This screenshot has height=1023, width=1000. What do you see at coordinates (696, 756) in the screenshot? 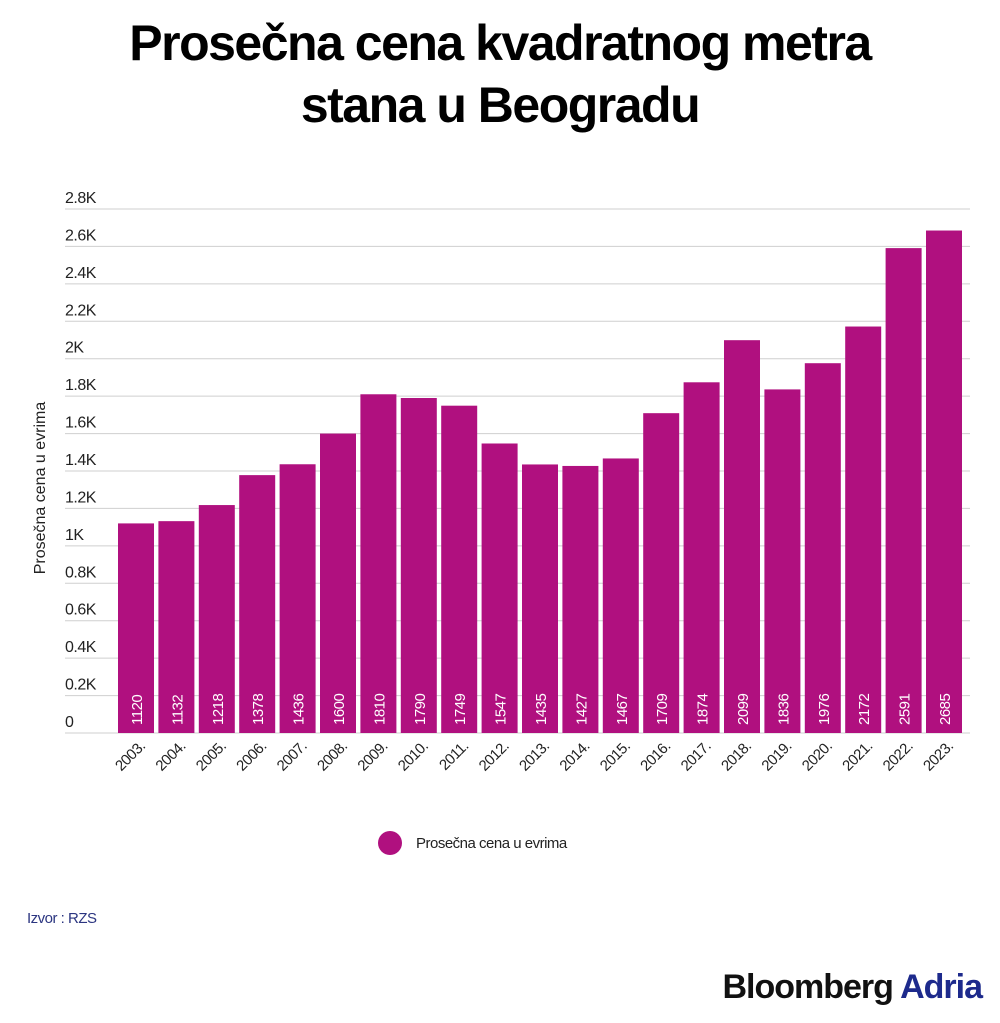
I see `x-tick-label: 2017.` at bounding box center [696, 756].